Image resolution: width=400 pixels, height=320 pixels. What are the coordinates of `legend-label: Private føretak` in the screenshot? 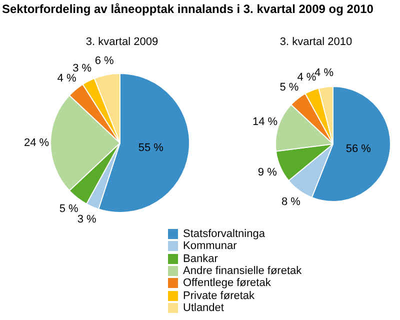 It's located at (219, 296).